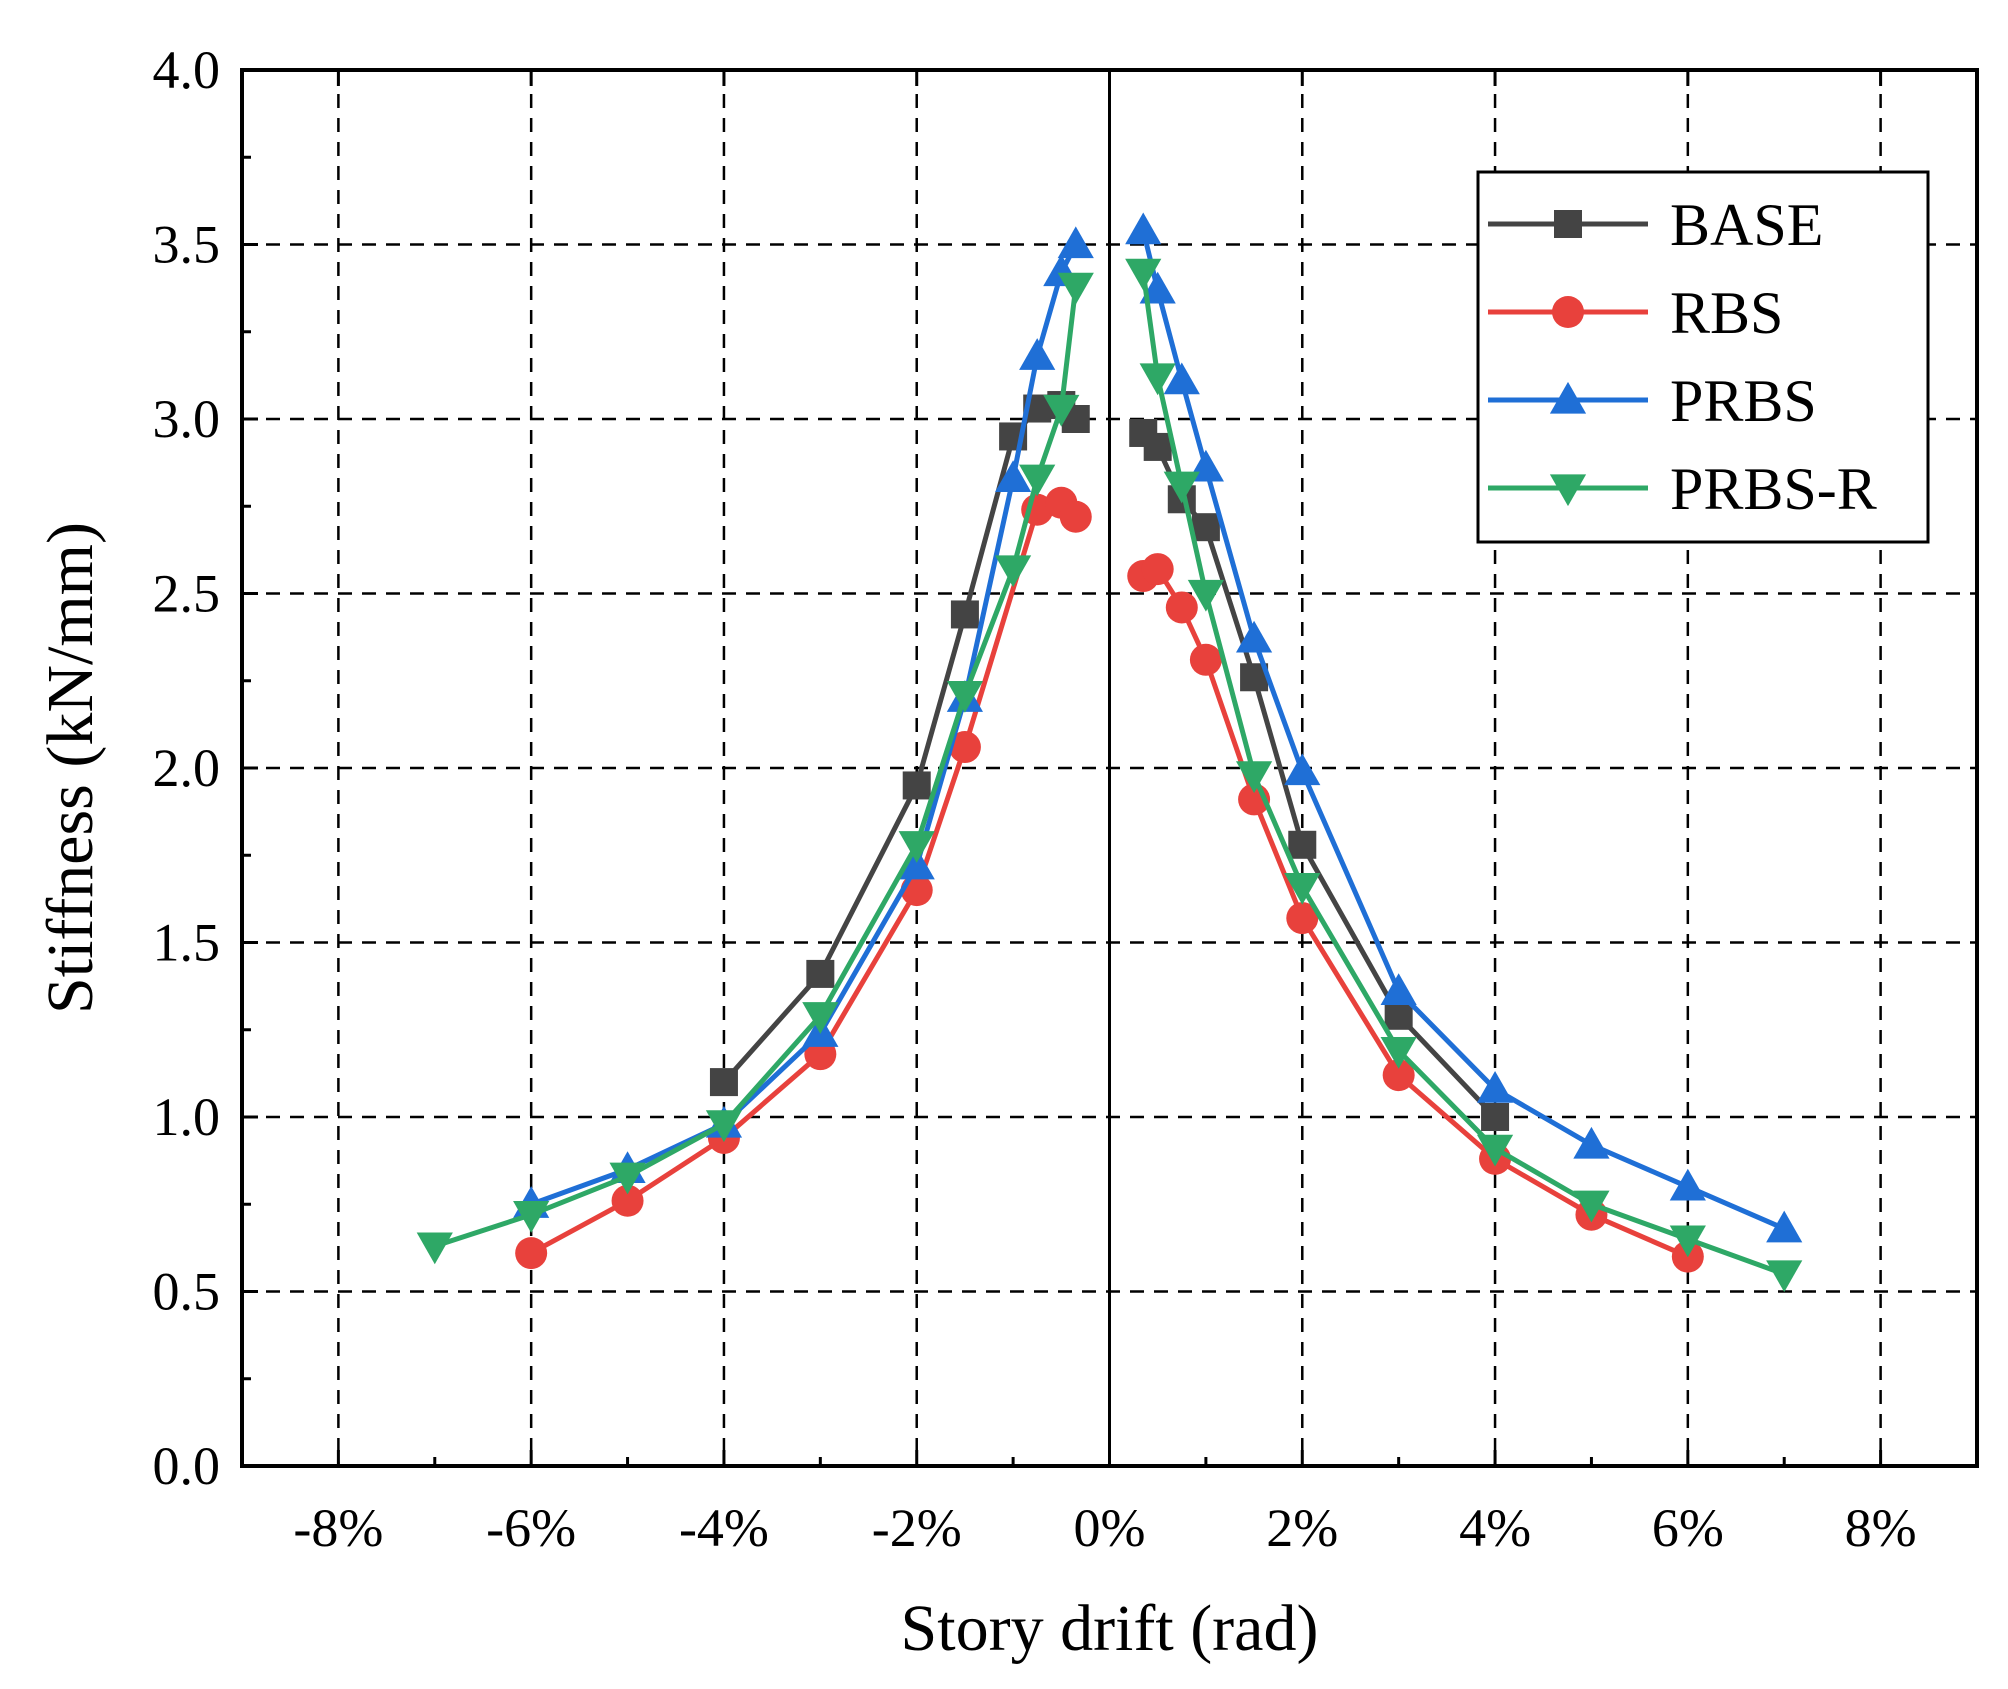 This screenshot has height=1689, width=2008. I want to click on y-tick-label: 4.0, so click(187, 70).